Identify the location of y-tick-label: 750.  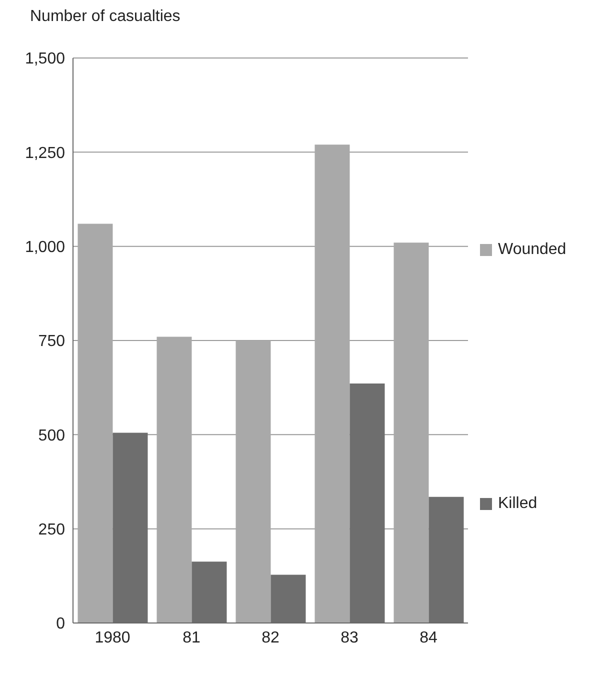
(52, 341).